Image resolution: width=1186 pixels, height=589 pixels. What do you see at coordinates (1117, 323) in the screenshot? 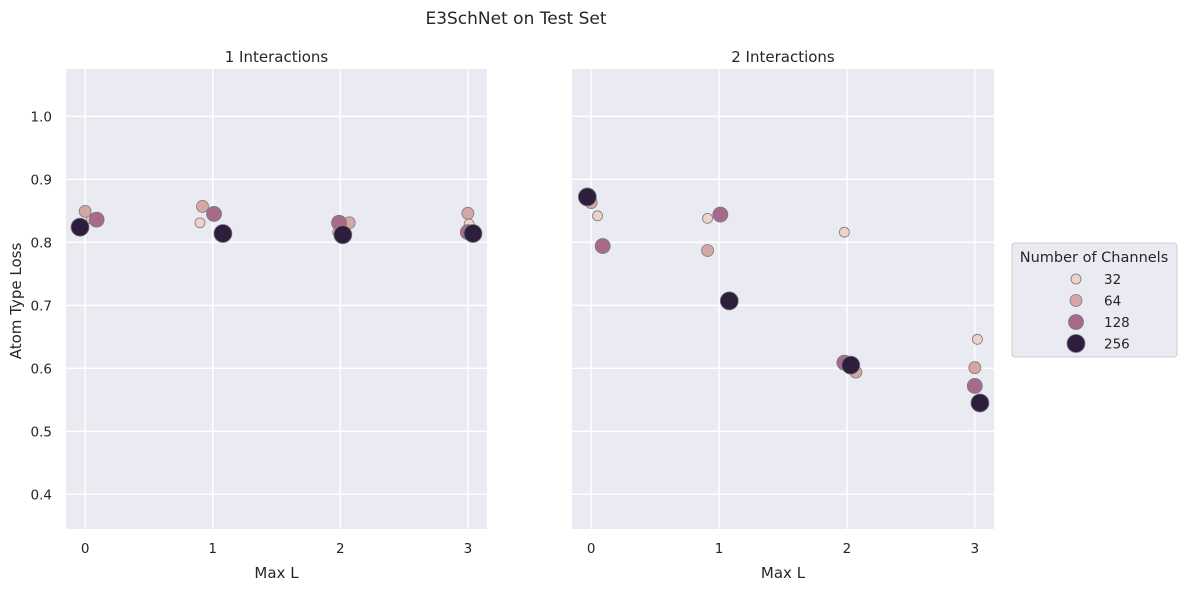
I see `legend-label: 128` at bounding box center [1117, 323].